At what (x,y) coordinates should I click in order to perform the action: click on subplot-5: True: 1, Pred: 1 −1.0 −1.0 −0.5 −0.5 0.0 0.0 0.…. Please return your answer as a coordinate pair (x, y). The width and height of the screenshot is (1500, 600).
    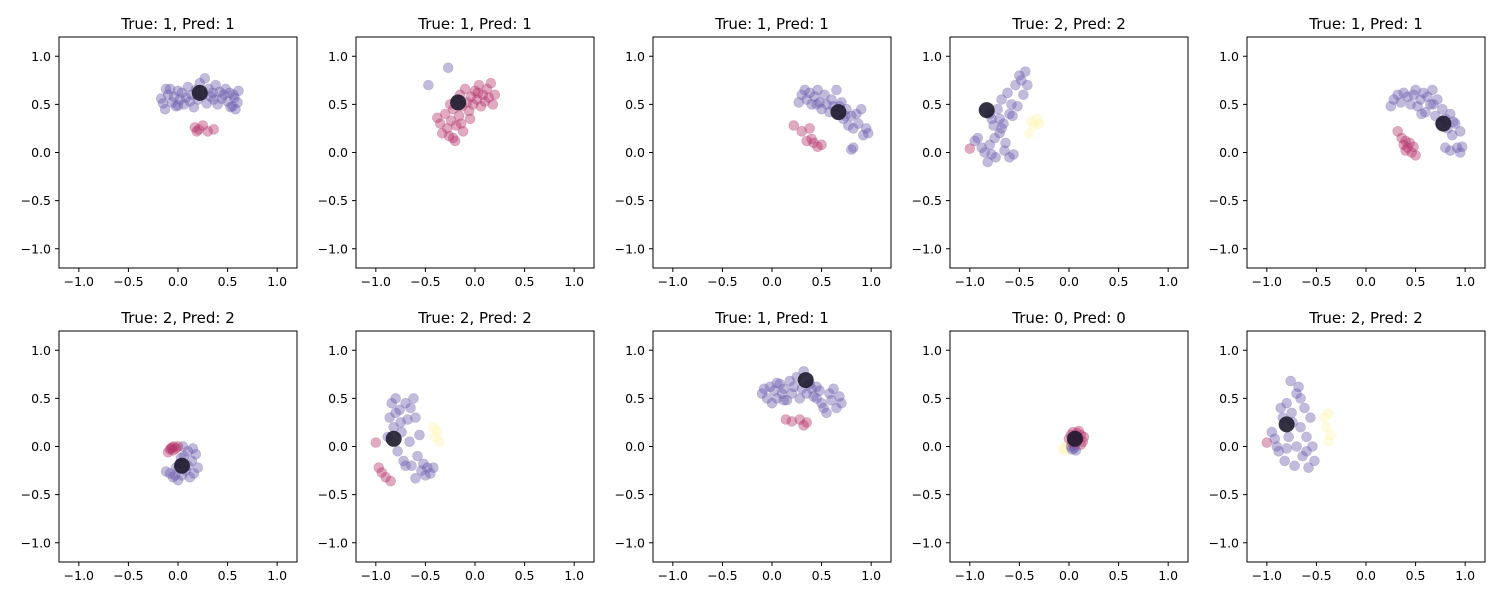
    Looking at the image, I should click on (1347, 152).